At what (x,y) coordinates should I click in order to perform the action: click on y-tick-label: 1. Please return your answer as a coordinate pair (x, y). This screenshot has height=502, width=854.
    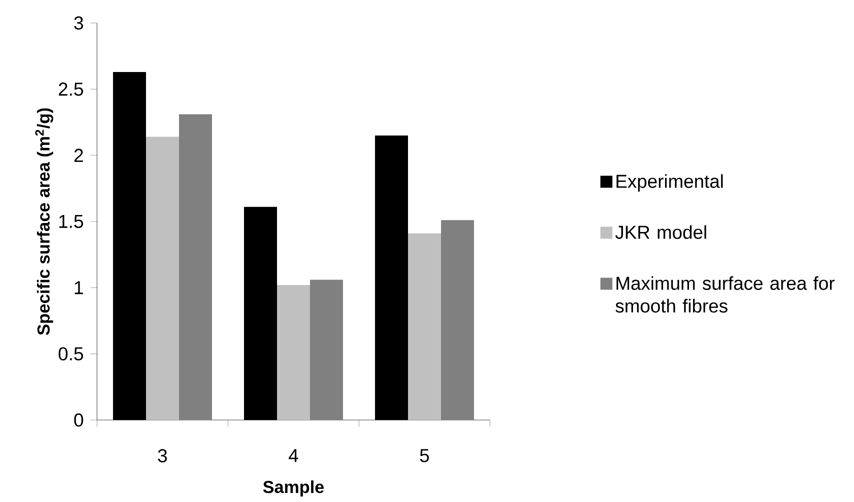
    Looking at the image, I should click on (78, 287).